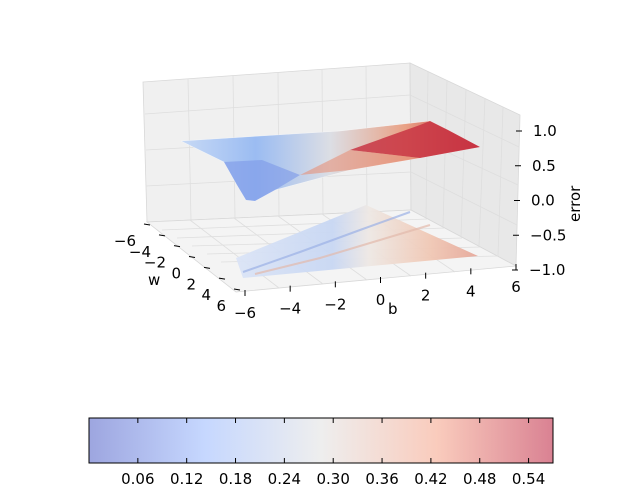 This screenshot has width=640, height=498. What do you see at coordinates (262, 180) in the screenshot?
I see `surface-valley` at bounding box center [262, 180].